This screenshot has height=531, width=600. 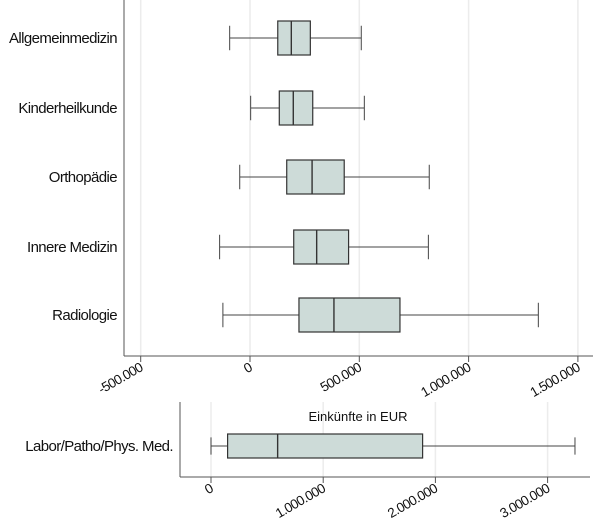 What do you see at coordinates (555, 380) in the screenshot?
I see `x-tick-label: 1.500.000` at bounding box center [555, 380].